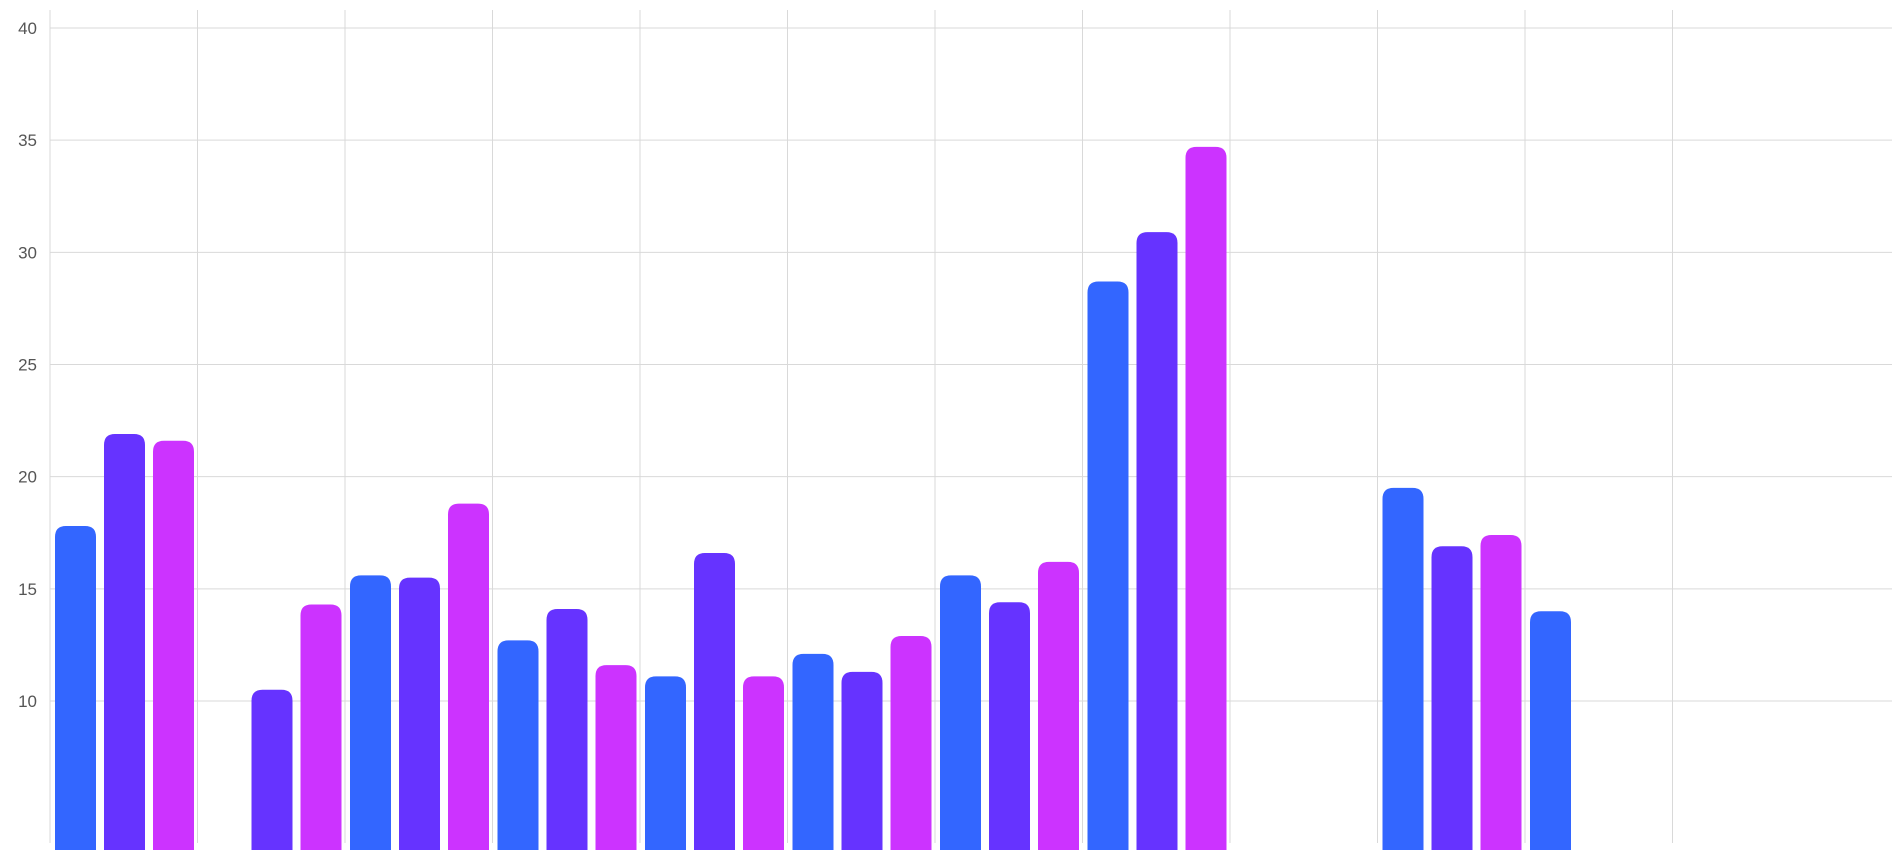 The image size is (1892, 855). I want to click on y-tick-label: 10, so click(27, 701).